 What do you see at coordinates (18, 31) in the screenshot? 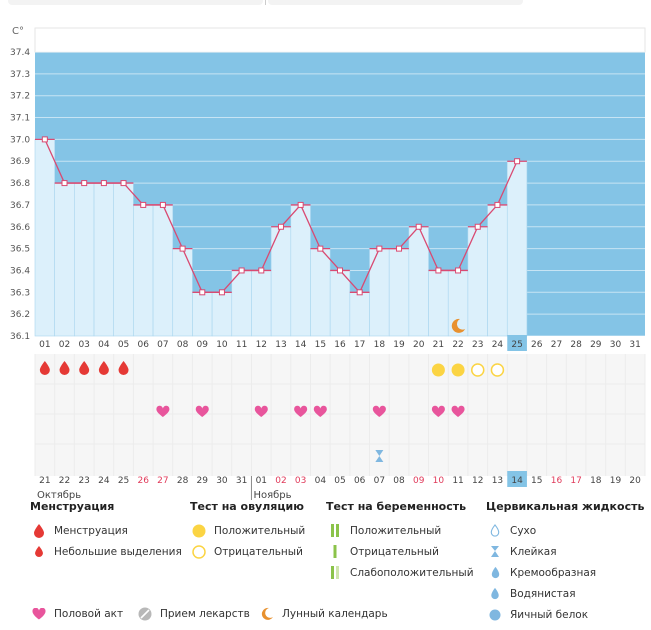
I see `y-axis-unit: C°` at bounding box center [18, 31].